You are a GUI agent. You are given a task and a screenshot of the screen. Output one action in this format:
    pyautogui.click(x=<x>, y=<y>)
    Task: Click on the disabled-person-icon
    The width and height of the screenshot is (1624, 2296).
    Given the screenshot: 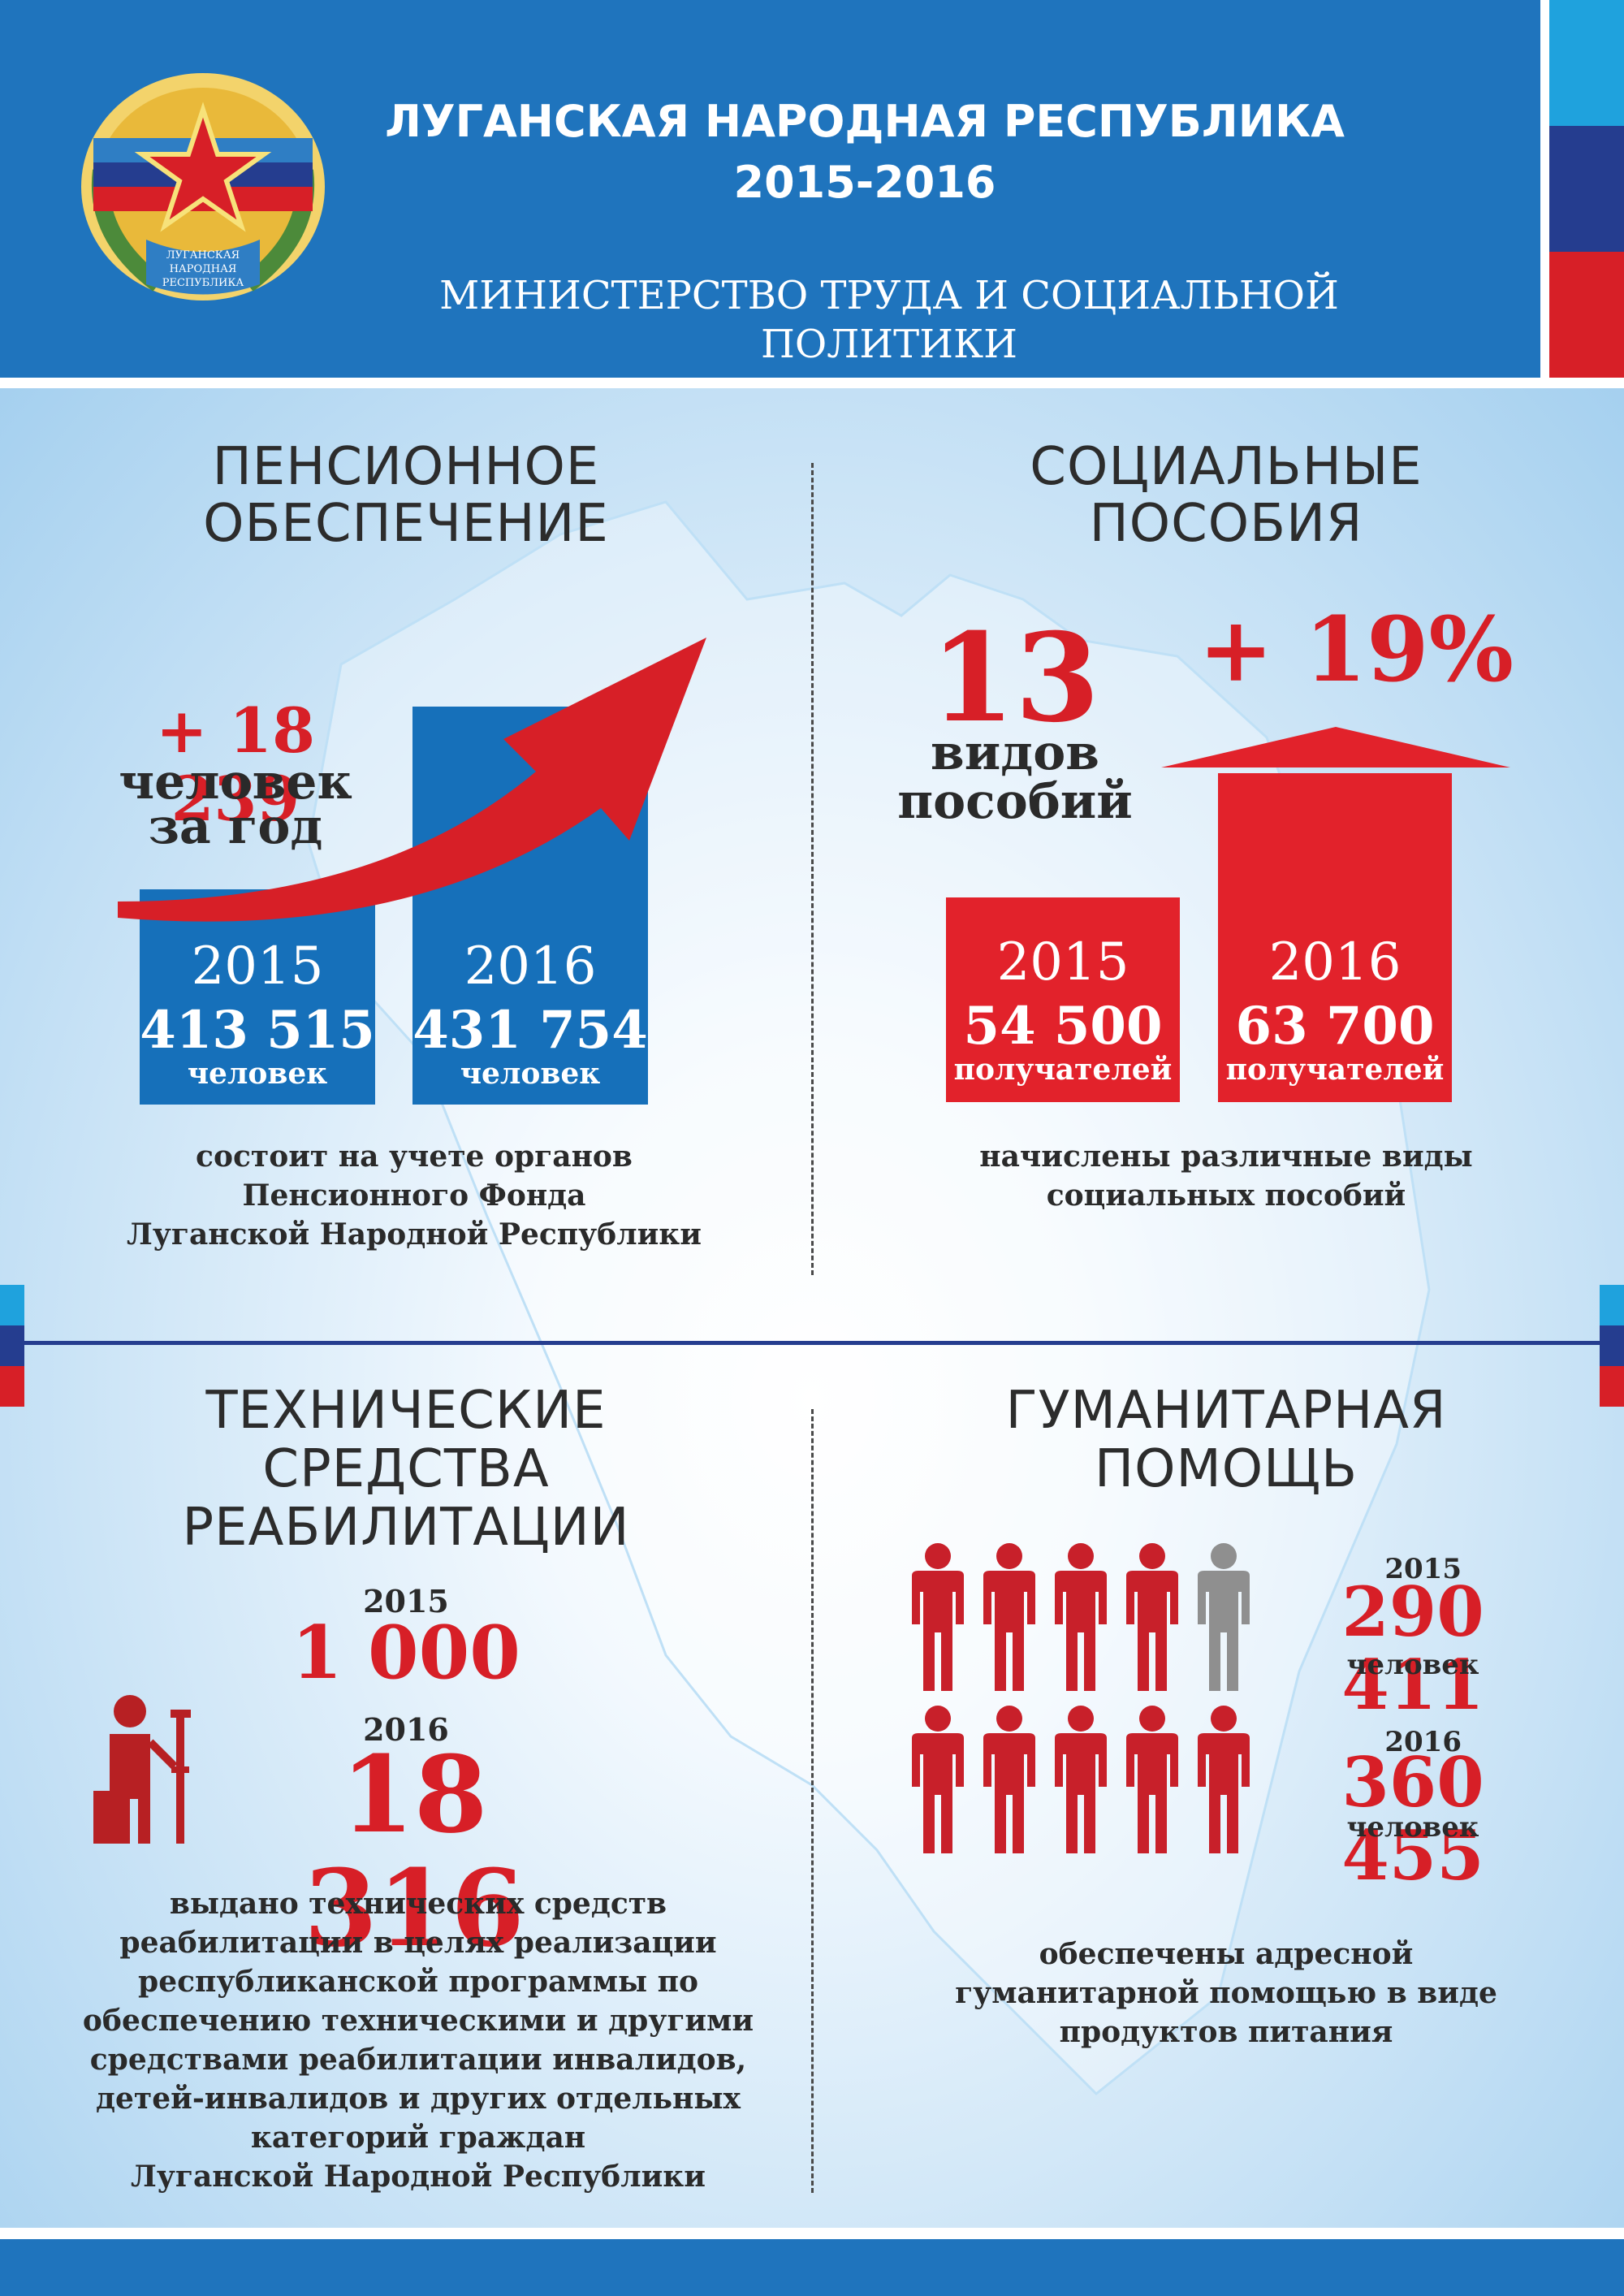 What is the action you would take?
    pyautogui.click(x=142, y=1769)
    